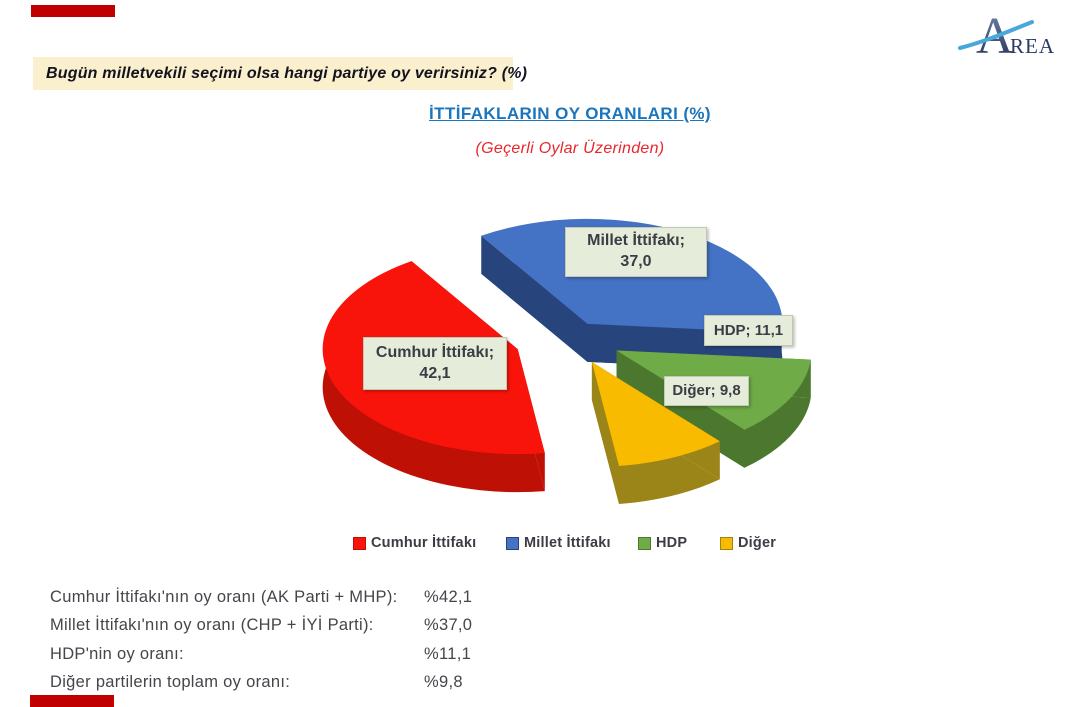 The height and width of the screenshot is (707, 1069). I want to click on legend-label-diger: Diğer, so click(757, 543).